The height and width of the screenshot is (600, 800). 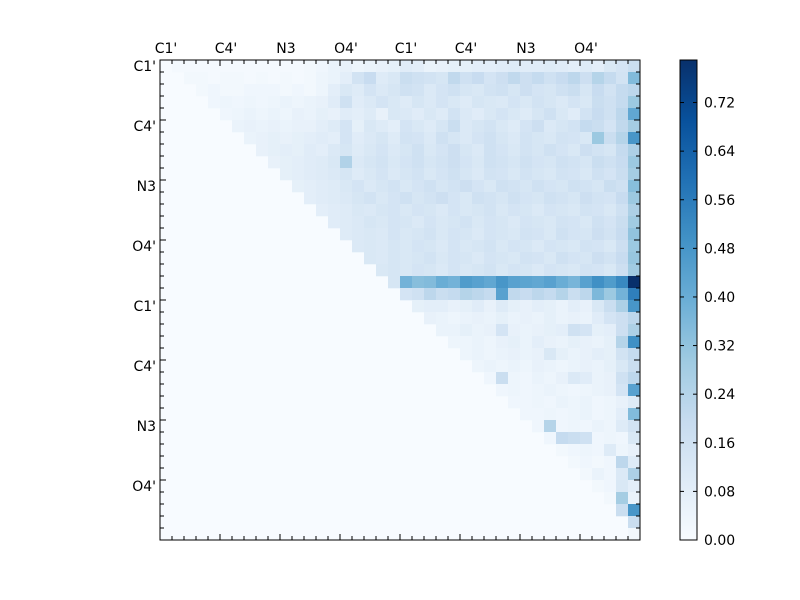 I want to click on colorbar-tick-label: 0.64, so click(x=719, y=152).